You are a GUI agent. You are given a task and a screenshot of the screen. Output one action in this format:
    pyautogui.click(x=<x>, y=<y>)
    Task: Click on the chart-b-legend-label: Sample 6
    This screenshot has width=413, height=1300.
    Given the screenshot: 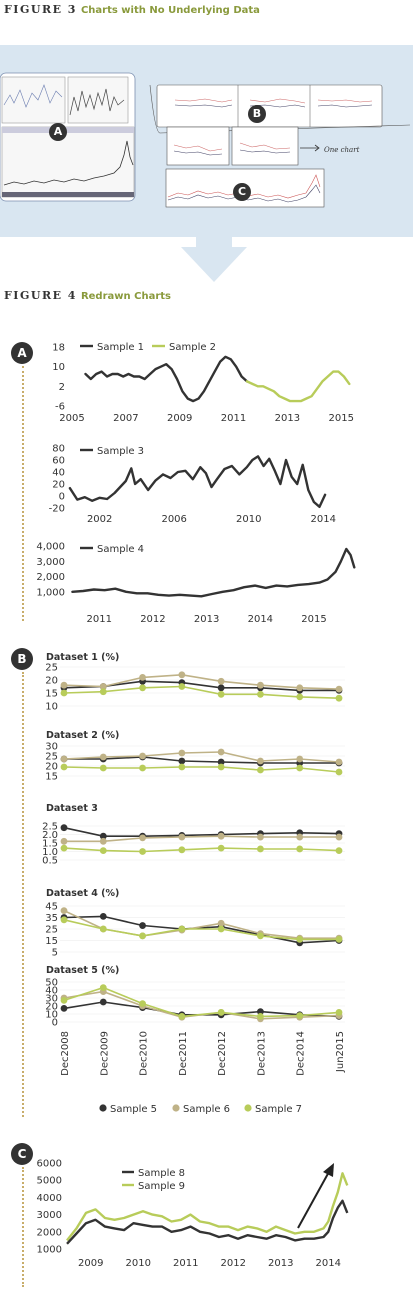 What is the action you would take?
    pyautogui.click(x=206, y=1109)
    